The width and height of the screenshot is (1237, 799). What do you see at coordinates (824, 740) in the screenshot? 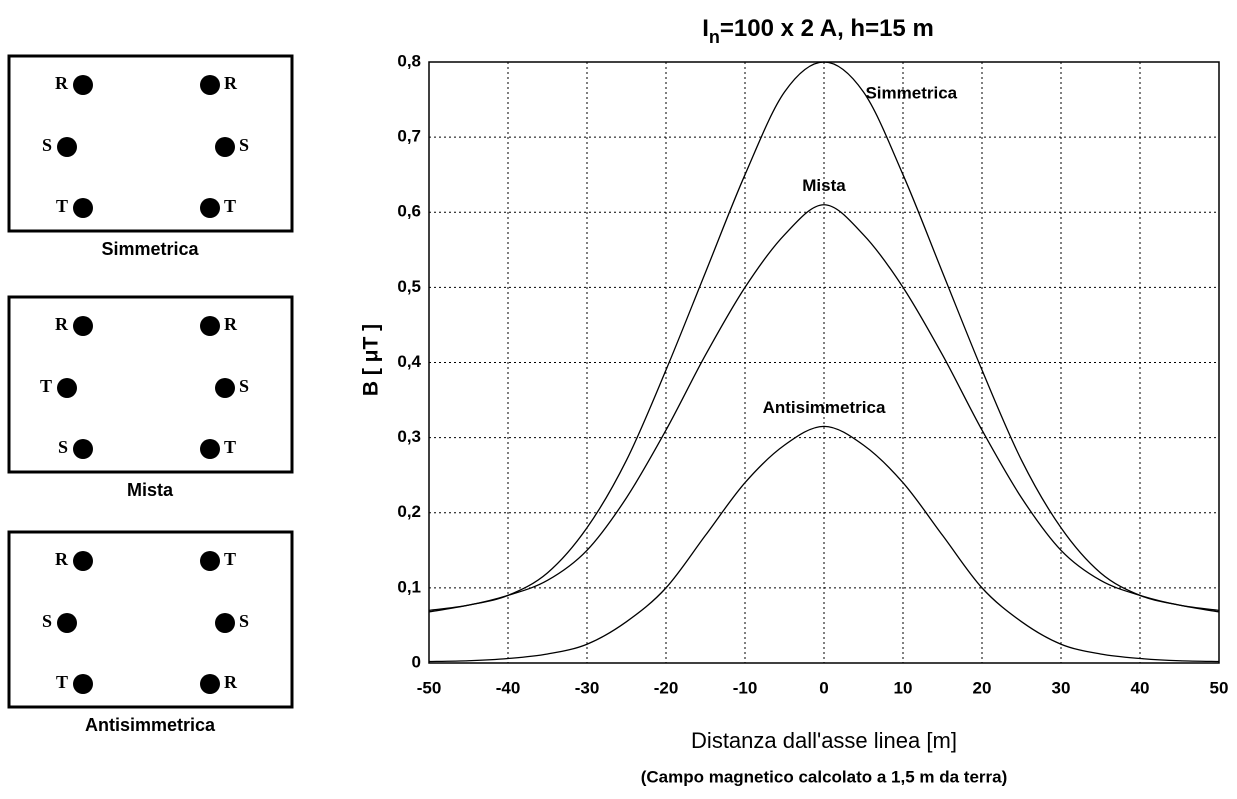
I see `x-axis-label: Distanza dall'asse linea [m]` at bounding box center [824, 740].